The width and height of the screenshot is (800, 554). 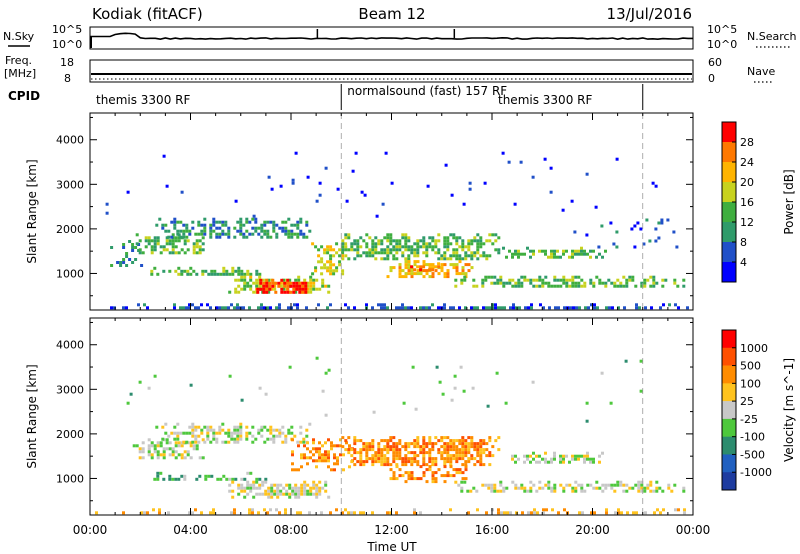 I want to click on freq-top-label: 18, so click(x=67, y=62).